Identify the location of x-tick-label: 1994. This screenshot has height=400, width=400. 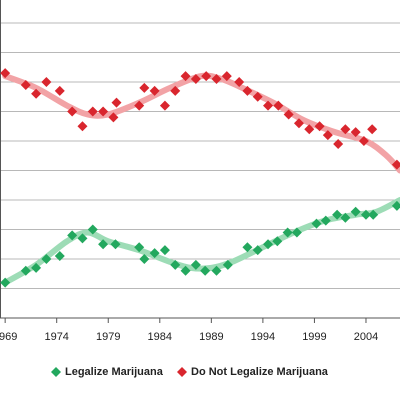
(263, 337).